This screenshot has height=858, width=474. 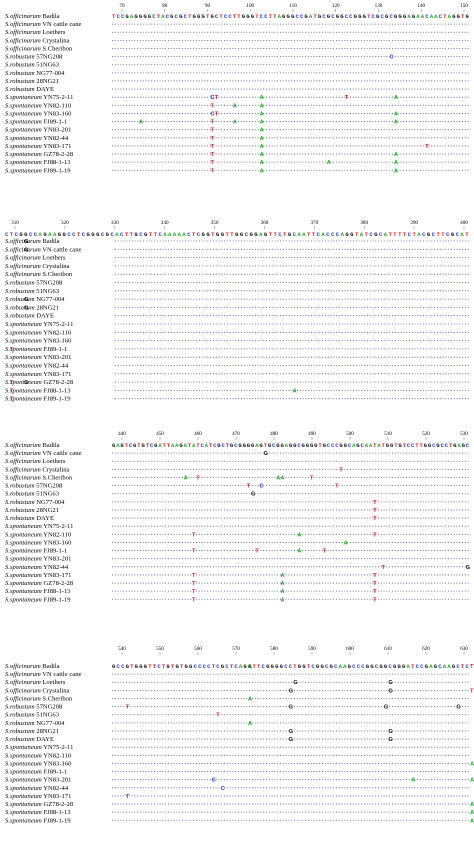 What do you see at coordinates (223, 789) in the screenshot?
I see `variant-base: C` at bounding box center [223, 789].